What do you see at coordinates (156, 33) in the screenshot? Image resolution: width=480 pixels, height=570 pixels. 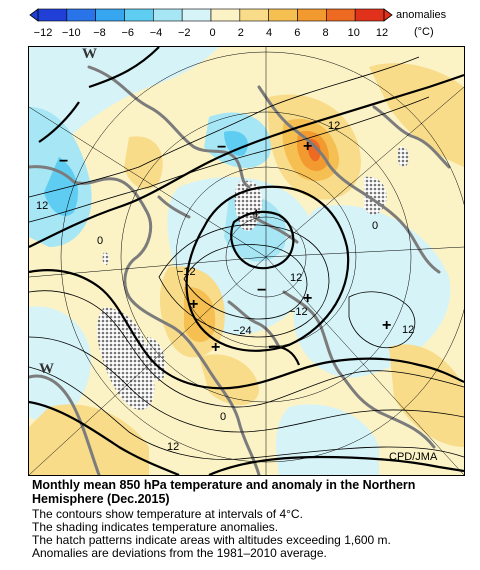 I see `colorbar-tick-label: −4` at bounding box center [156, 33].